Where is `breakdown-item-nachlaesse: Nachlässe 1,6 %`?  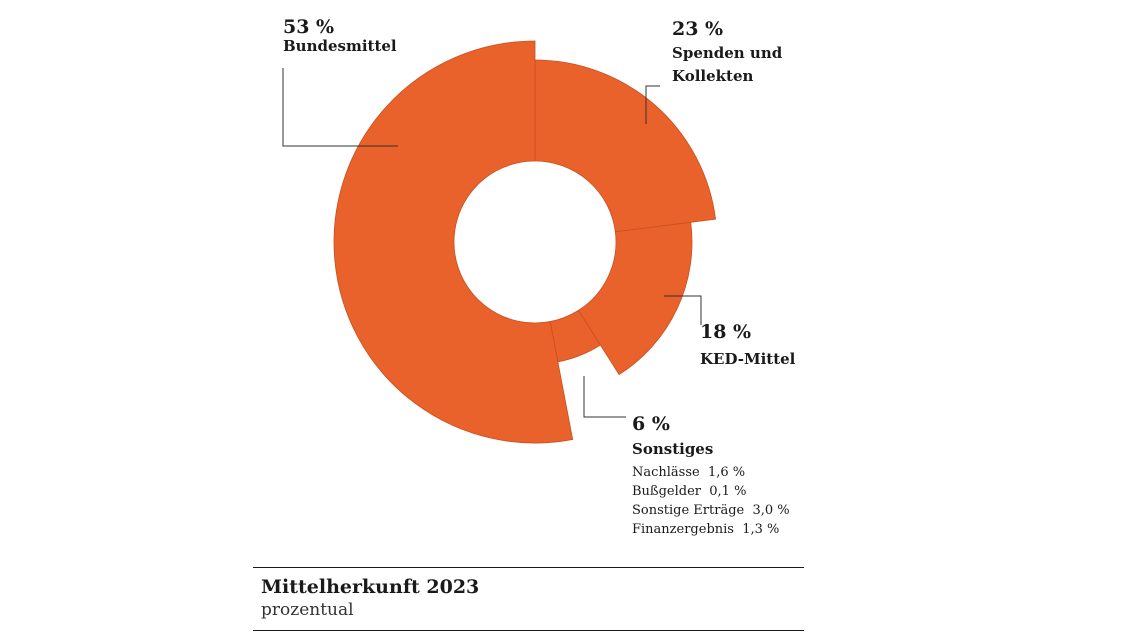
breakdown-item-nachlaesse: Nachlässe 1,6 % is located at coordinates (689, 473).